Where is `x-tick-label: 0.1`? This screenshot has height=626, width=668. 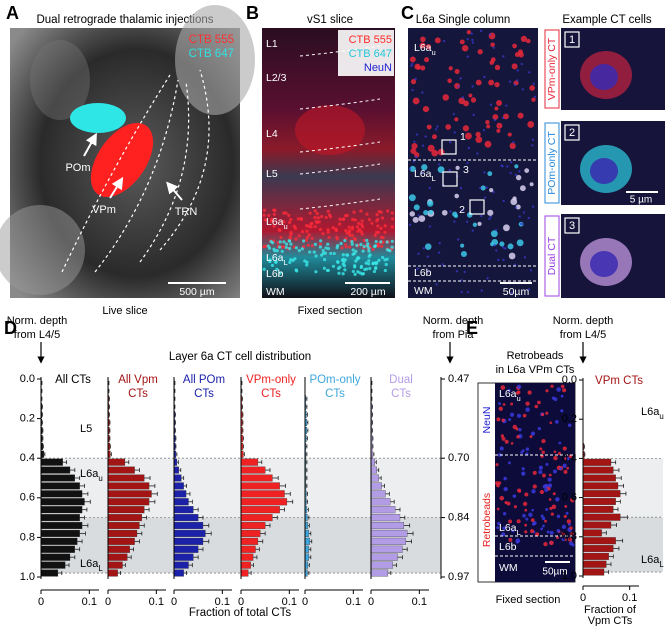
x-tick-label: 0.1 is located at coordinates (289, 602).